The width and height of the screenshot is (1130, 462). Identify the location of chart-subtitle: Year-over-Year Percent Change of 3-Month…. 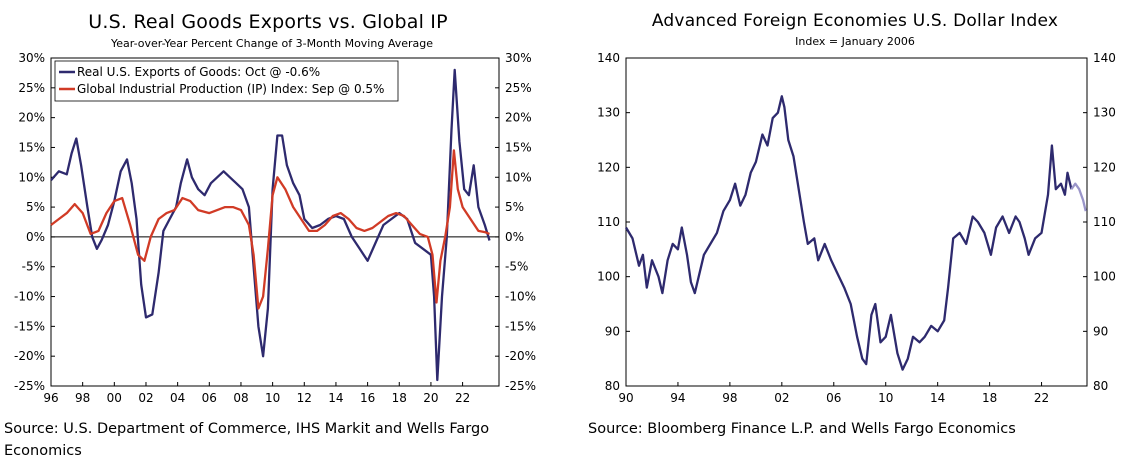
(272, 43).